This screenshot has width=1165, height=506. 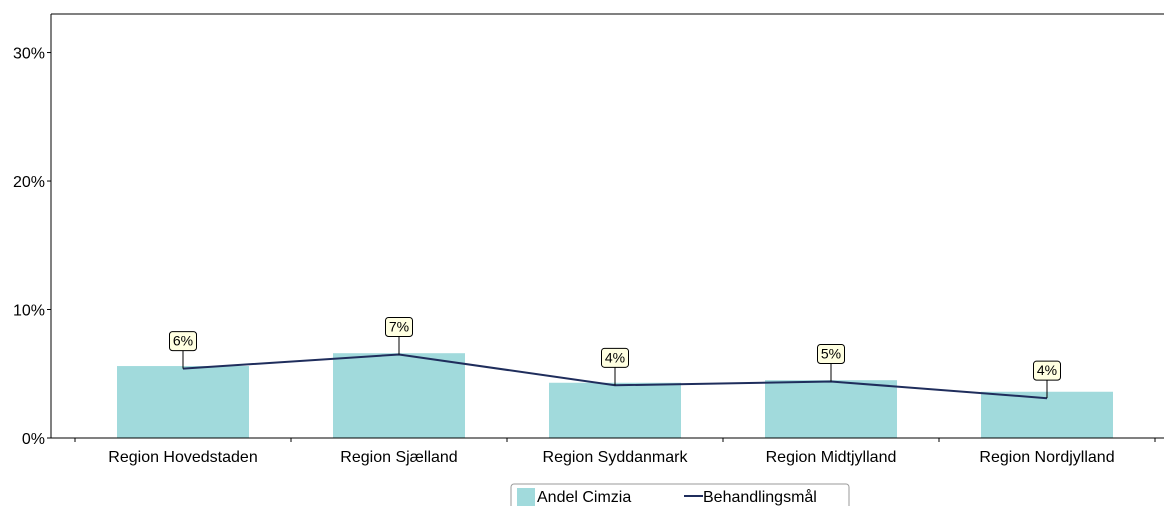 I want to click on y-tick-label: 0%, so click(x=33, y=439).